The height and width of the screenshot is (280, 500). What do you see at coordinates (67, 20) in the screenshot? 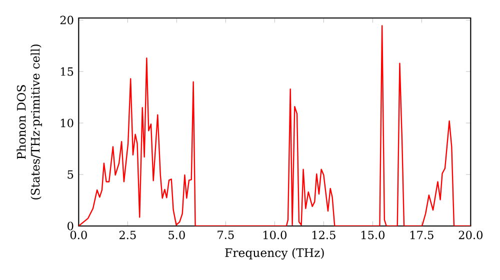
I see `y-tick-label: 20` at bounding box center [67, 20].